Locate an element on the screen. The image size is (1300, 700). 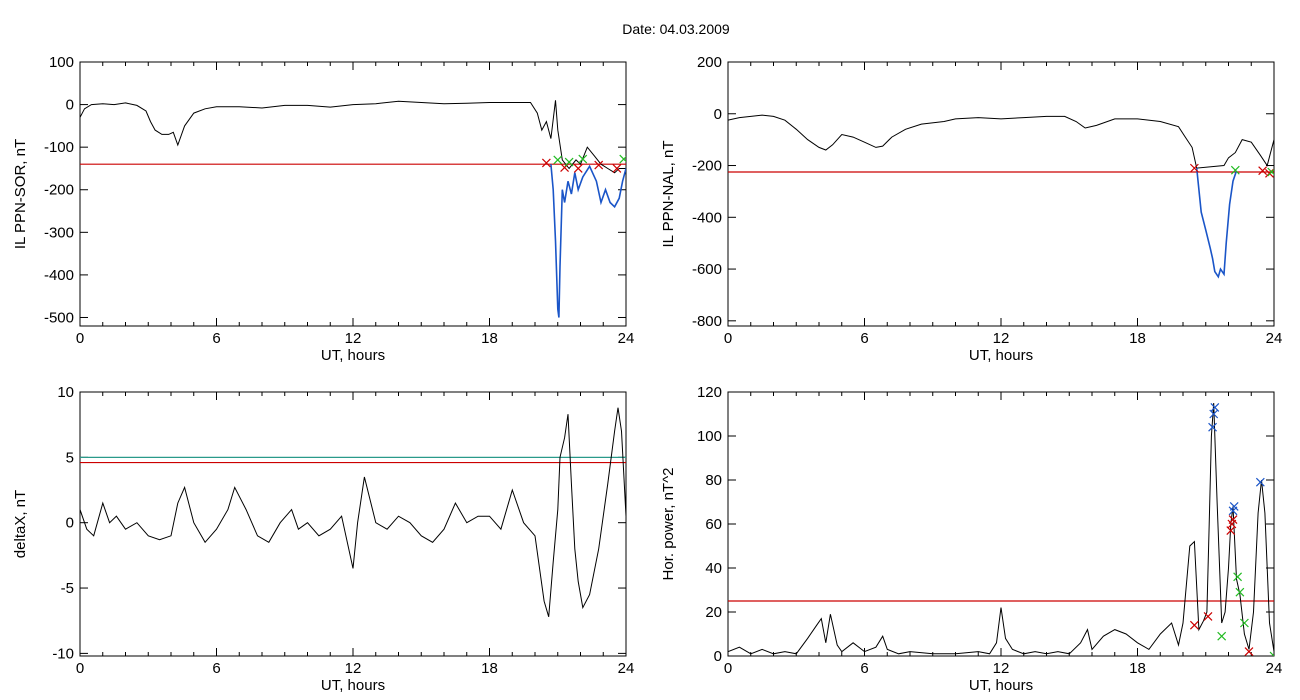
y-tick-label: 10 is located at coordinates (65, 392).